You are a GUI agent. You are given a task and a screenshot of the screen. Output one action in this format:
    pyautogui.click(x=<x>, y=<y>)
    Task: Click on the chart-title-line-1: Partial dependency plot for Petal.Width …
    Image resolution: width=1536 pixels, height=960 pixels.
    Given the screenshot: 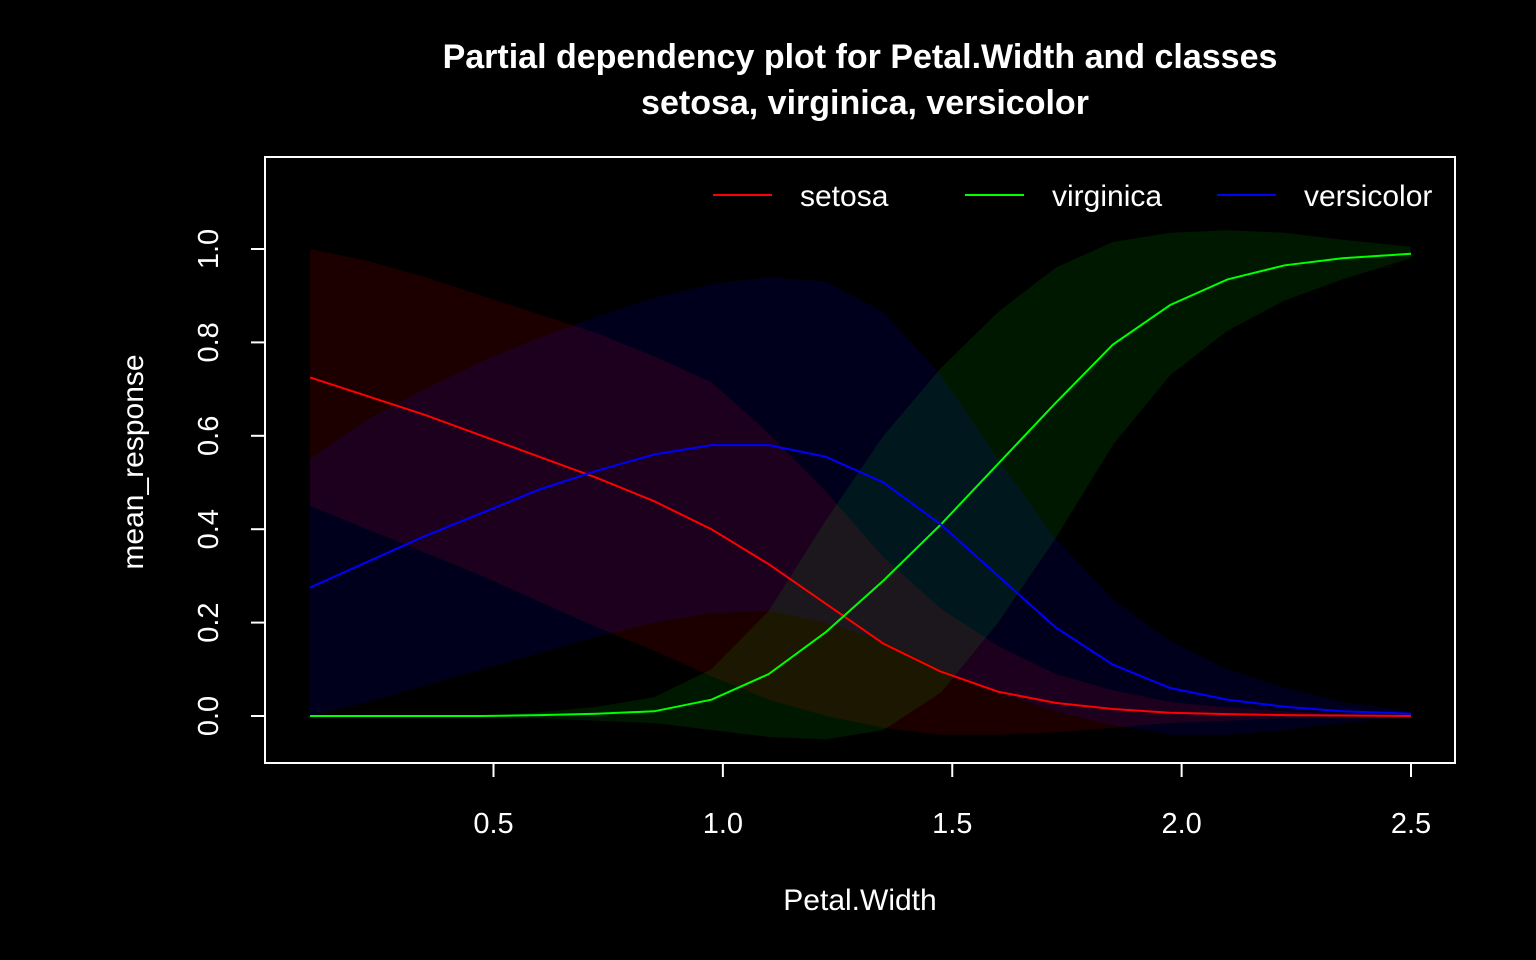 What is the action you would take?
    pyautogui.click(x=860, y=57)
    